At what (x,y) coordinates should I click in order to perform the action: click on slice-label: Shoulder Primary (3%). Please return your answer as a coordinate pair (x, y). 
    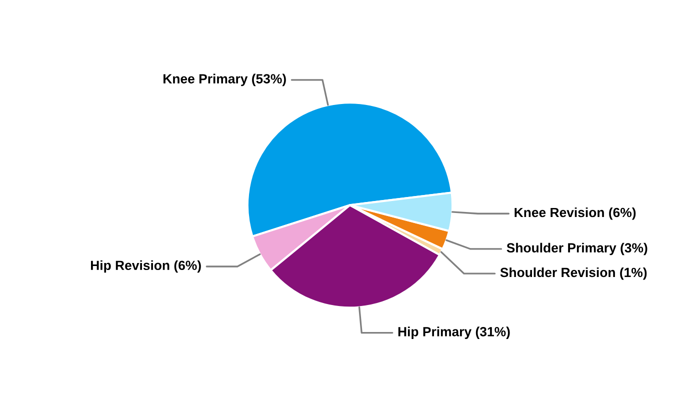
    Looking at the image, I should click on (577, 249).